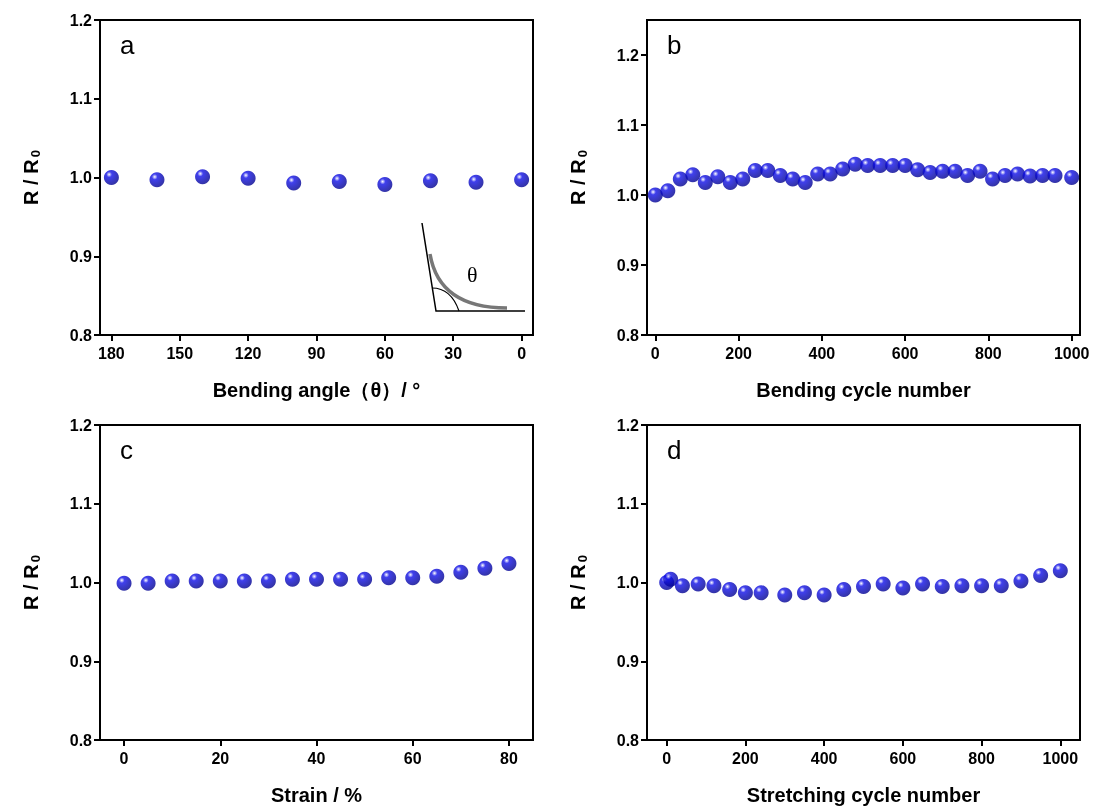  What do you see at coordinates (316, 758) in the screenshot?
I see `x-tick-label: 40` at bounding box center [316, 758].